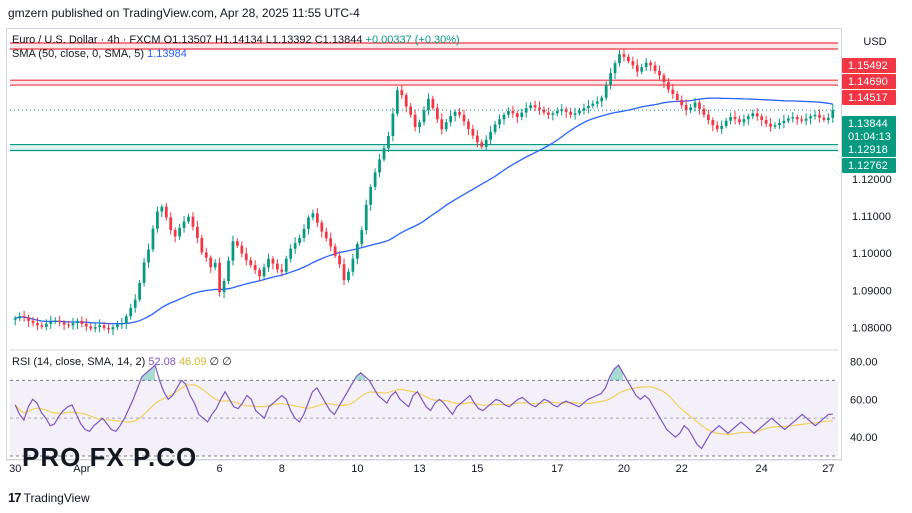  I want to click on tradingview-logo-text: TradingView, so click(56, 498).